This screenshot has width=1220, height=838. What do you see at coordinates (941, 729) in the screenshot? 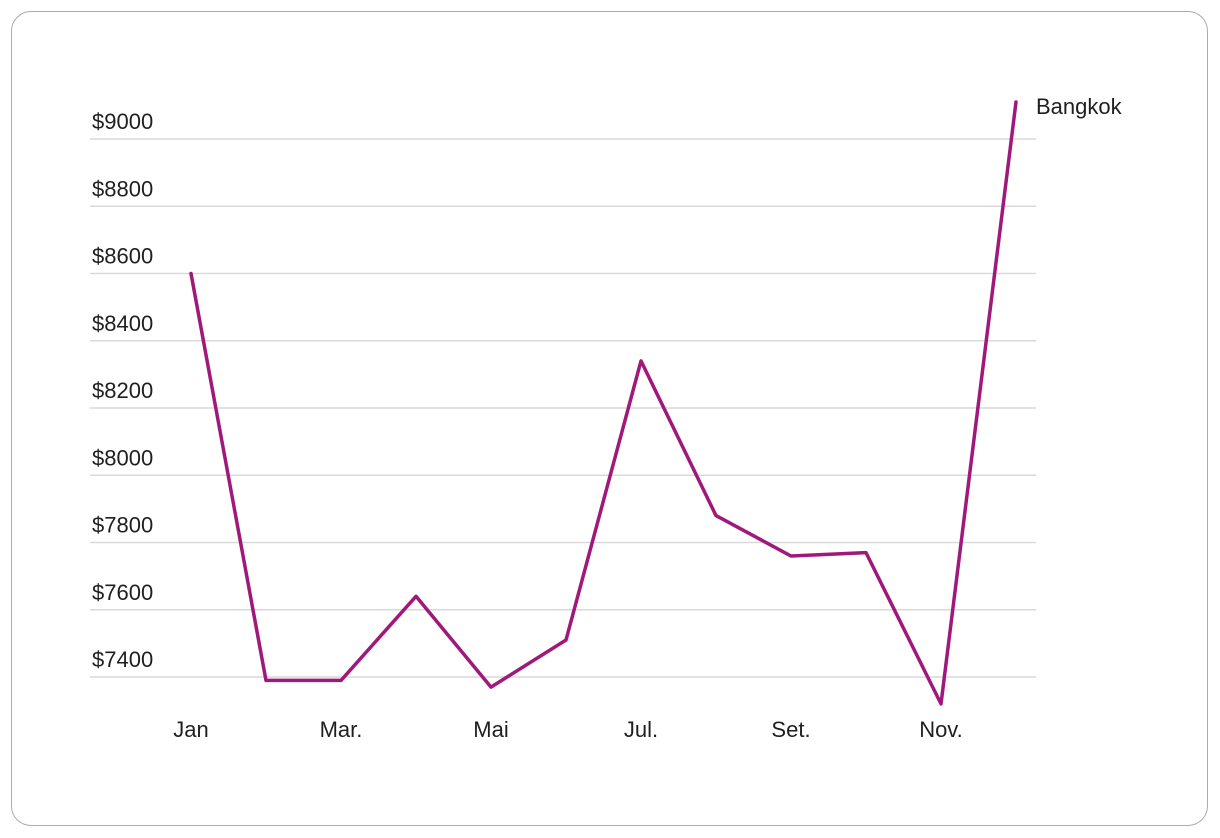
I see `x-tick-label: Nov.` at bounding box center [941, 729].